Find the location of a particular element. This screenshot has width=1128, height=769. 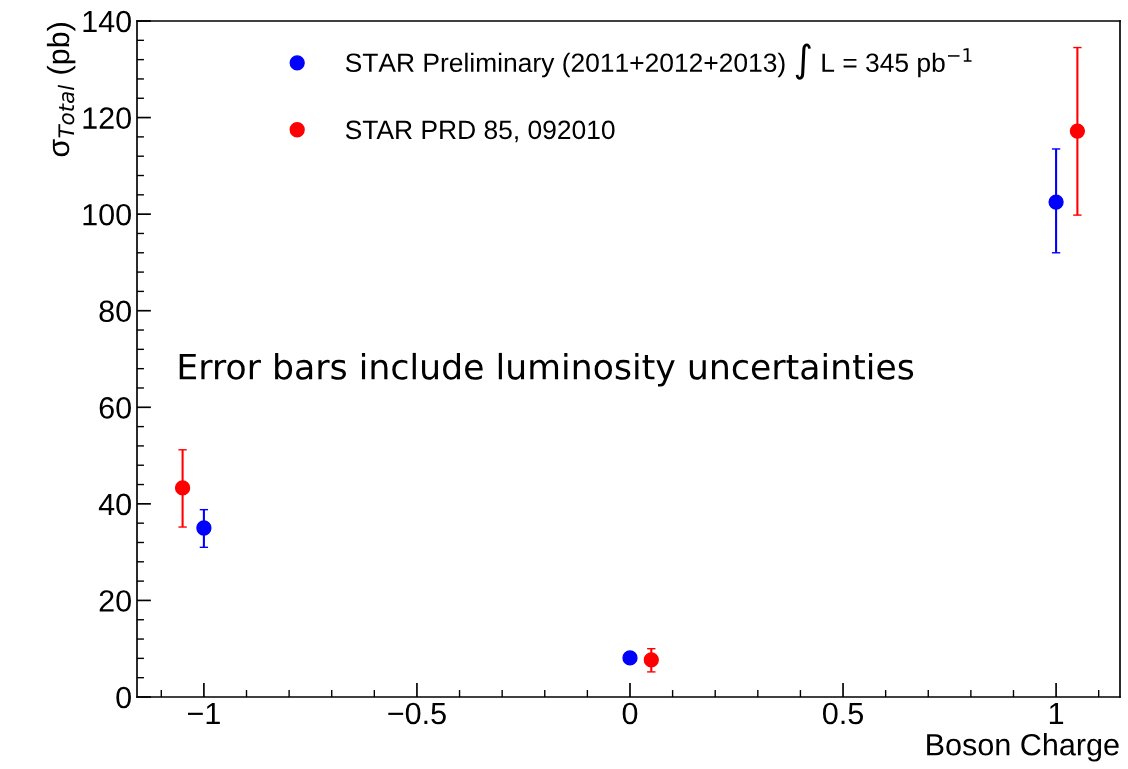

y-tick-label: 80 is located at coordinates (115, 311).